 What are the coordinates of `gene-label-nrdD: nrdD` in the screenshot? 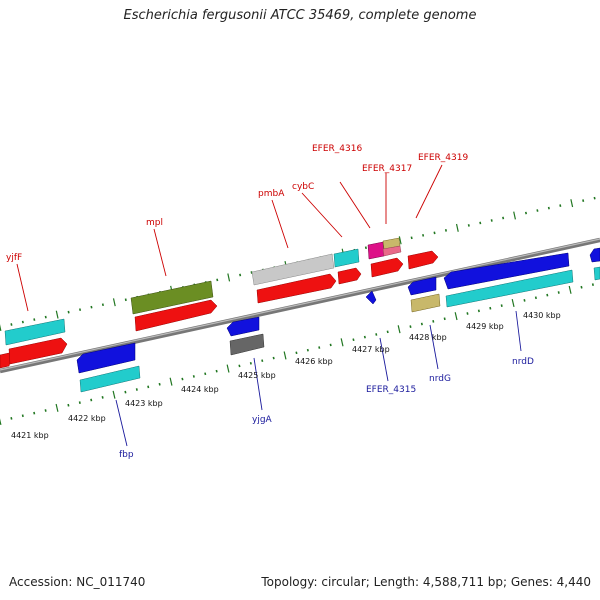 It's located at (523, 362).